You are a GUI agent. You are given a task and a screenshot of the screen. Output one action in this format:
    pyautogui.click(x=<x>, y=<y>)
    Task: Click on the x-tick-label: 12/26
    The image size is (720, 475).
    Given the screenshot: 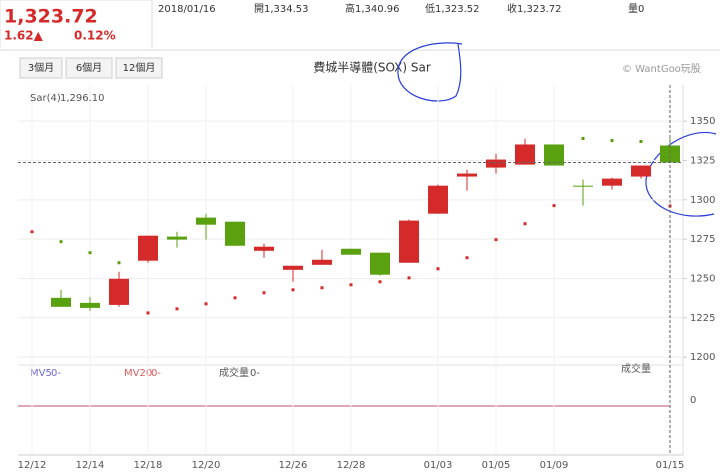 What is the action you would take?
    pyautogui.click(x=293, y=465)
    